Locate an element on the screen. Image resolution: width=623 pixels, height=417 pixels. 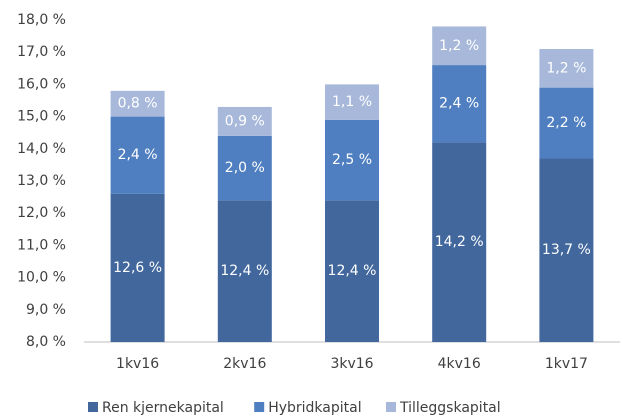
value-label: 2,2 % is located at coordinates (566, 123).